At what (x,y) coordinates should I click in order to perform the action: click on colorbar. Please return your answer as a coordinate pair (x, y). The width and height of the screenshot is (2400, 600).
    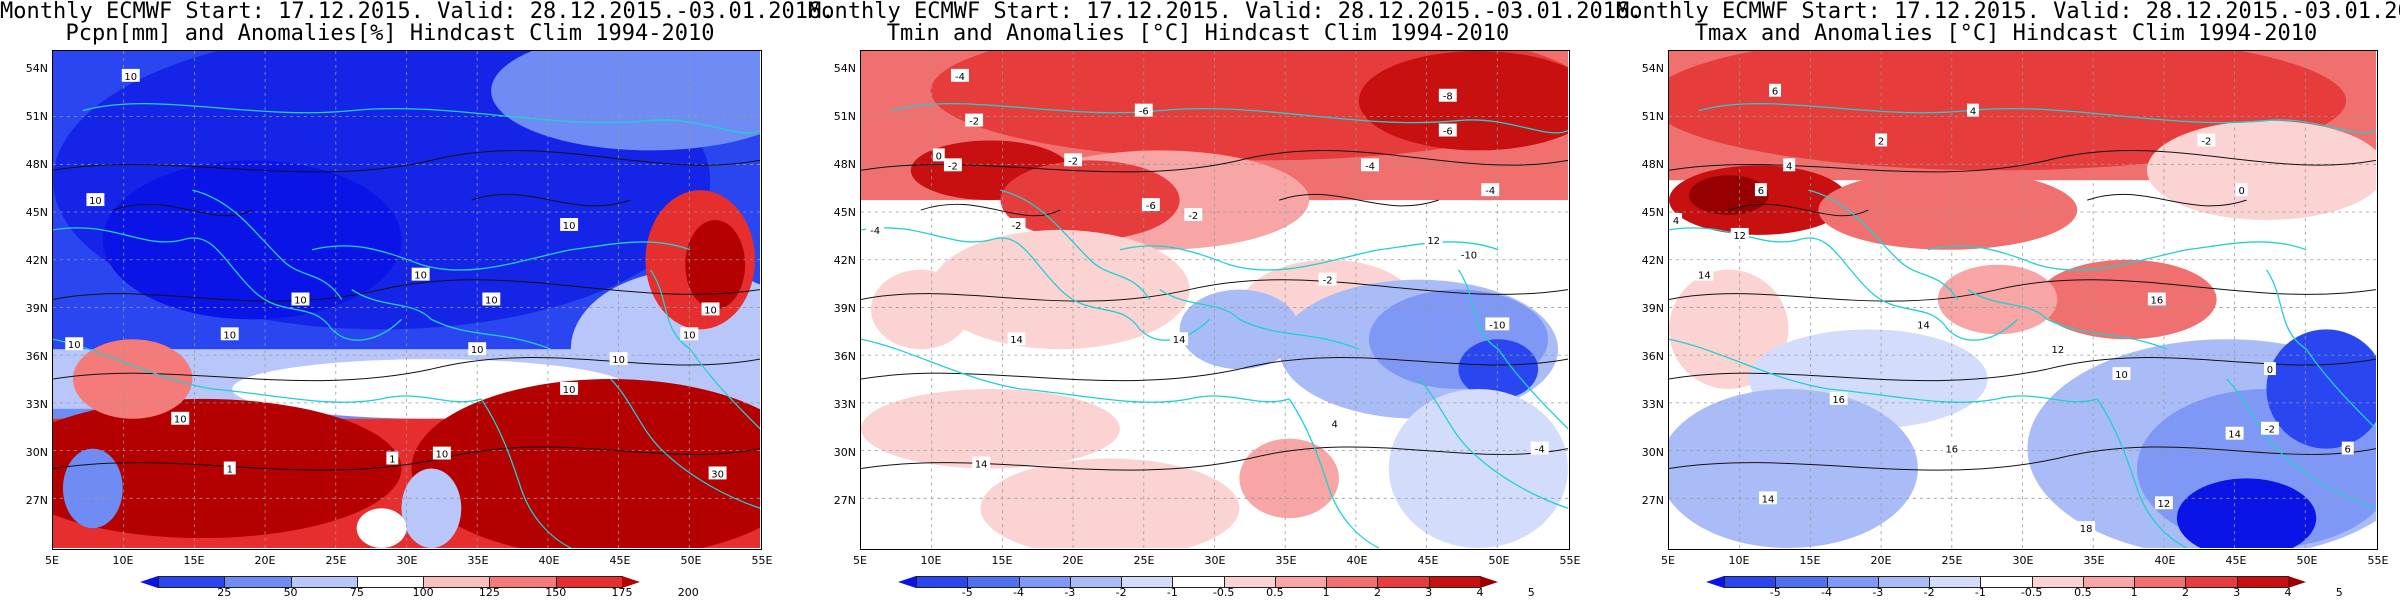
    Looking at the image, I should click on (390, 582).